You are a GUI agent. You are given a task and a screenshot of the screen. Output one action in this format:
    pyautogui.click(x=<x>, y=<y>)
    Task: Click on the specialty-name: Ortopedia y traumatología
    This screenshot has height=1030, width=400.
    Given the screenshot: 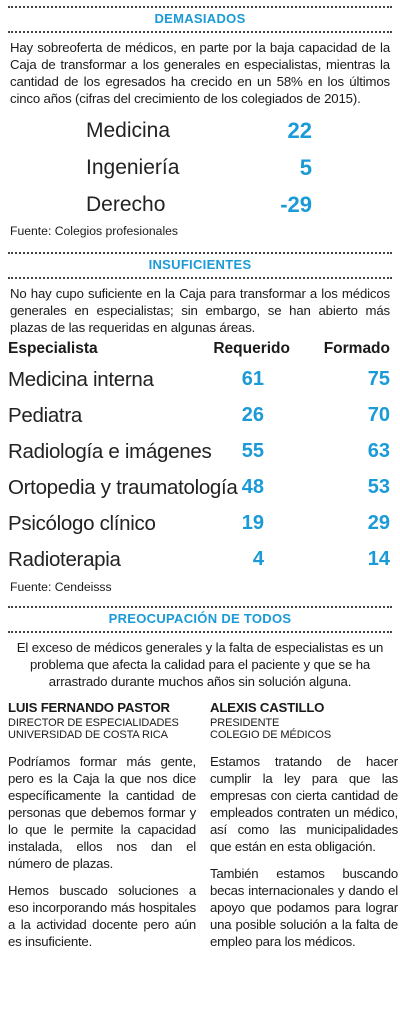 What is the action you would take?
    pyautogui.click(x=123, y=487)
    